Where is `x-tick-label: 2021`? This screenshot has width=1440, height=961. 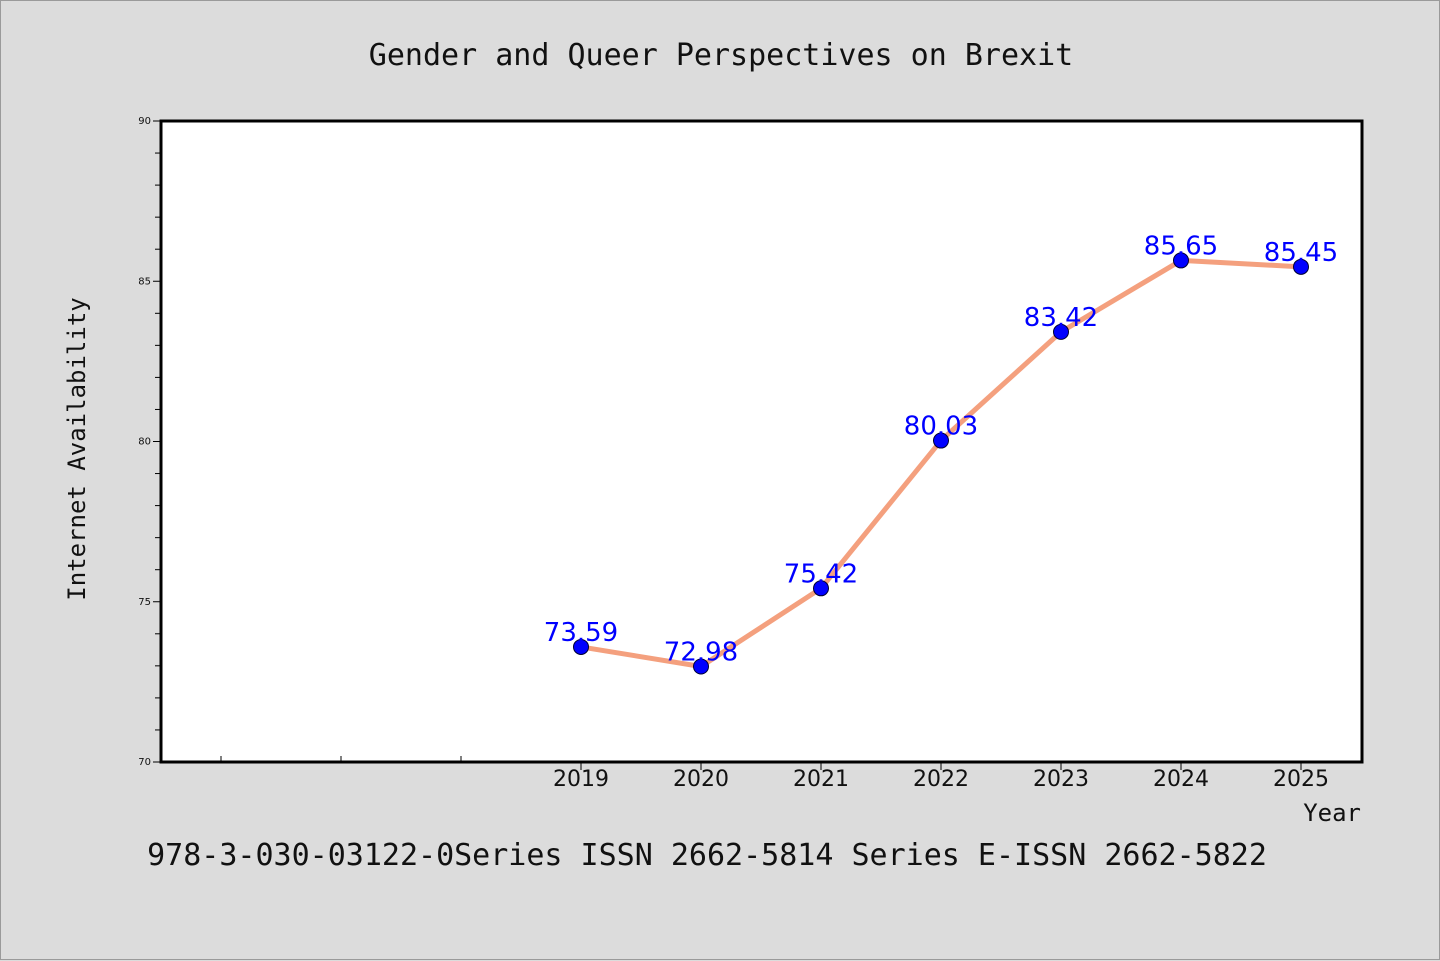 x-tick-label: 2021 is located at coordinates (821, 779).